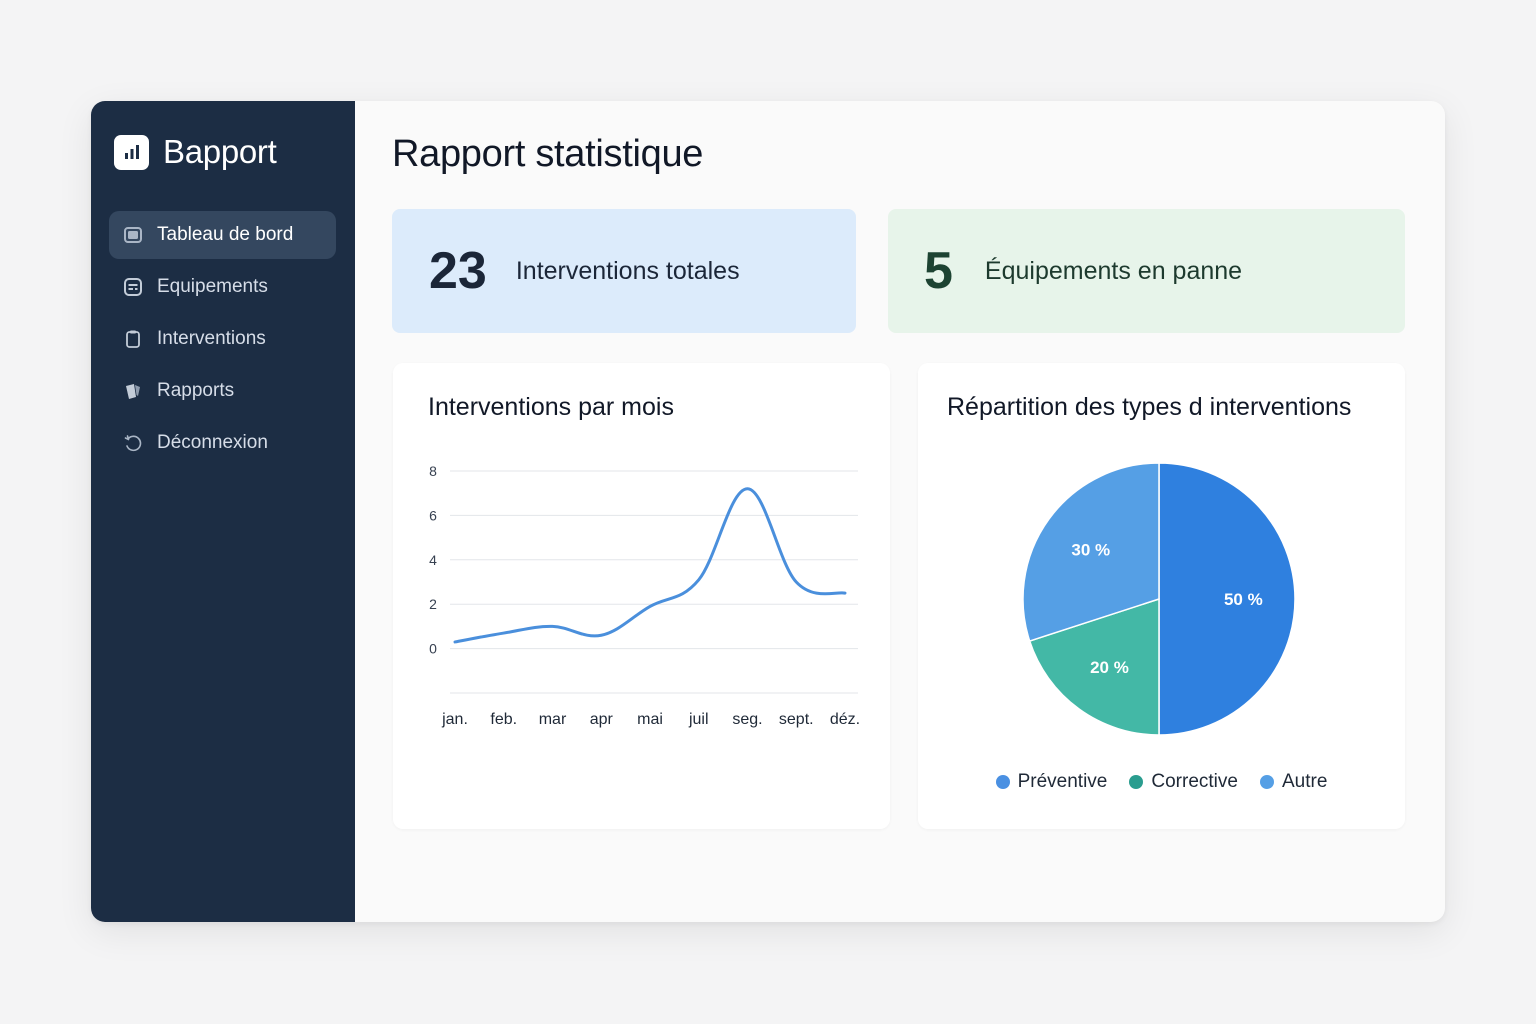 The image size is (1536, 1024). I want to click on sidebar-item-label: Equipements, so click(212, 286).